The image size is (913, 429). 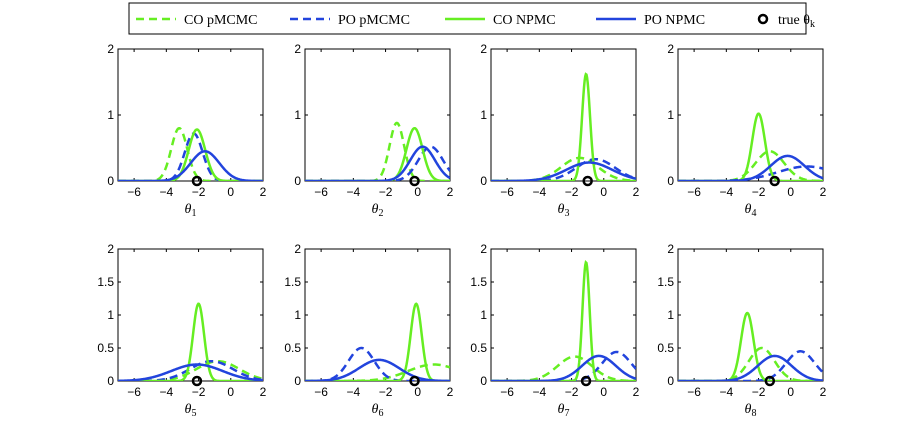 I want to click on legend-entry: true θk, so click(x=786, y=21).